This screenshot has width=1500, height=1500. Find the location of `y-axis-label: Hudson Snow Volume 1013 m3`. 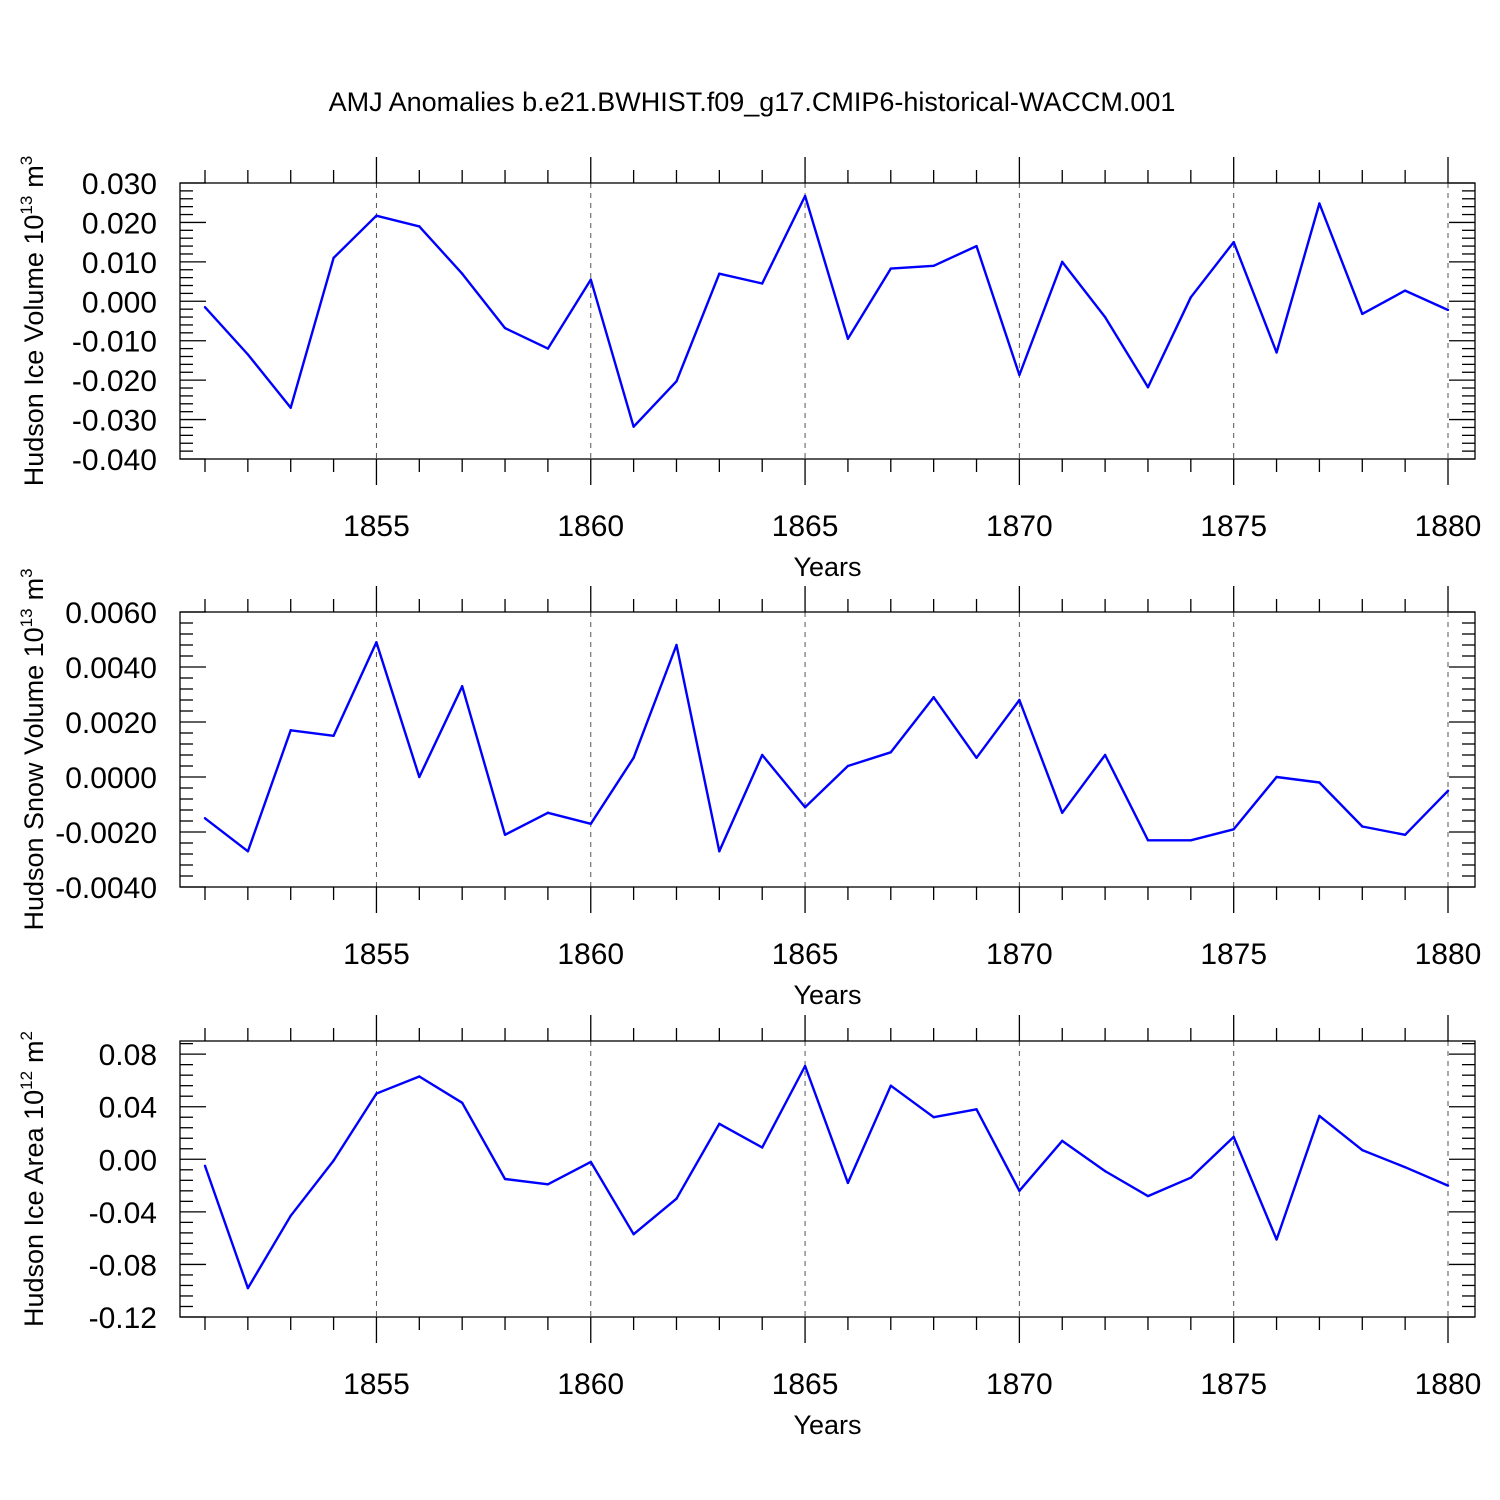

y-axis-label: Hudson Snow Volume 1013 m3 is located at coordinates (33, 749).